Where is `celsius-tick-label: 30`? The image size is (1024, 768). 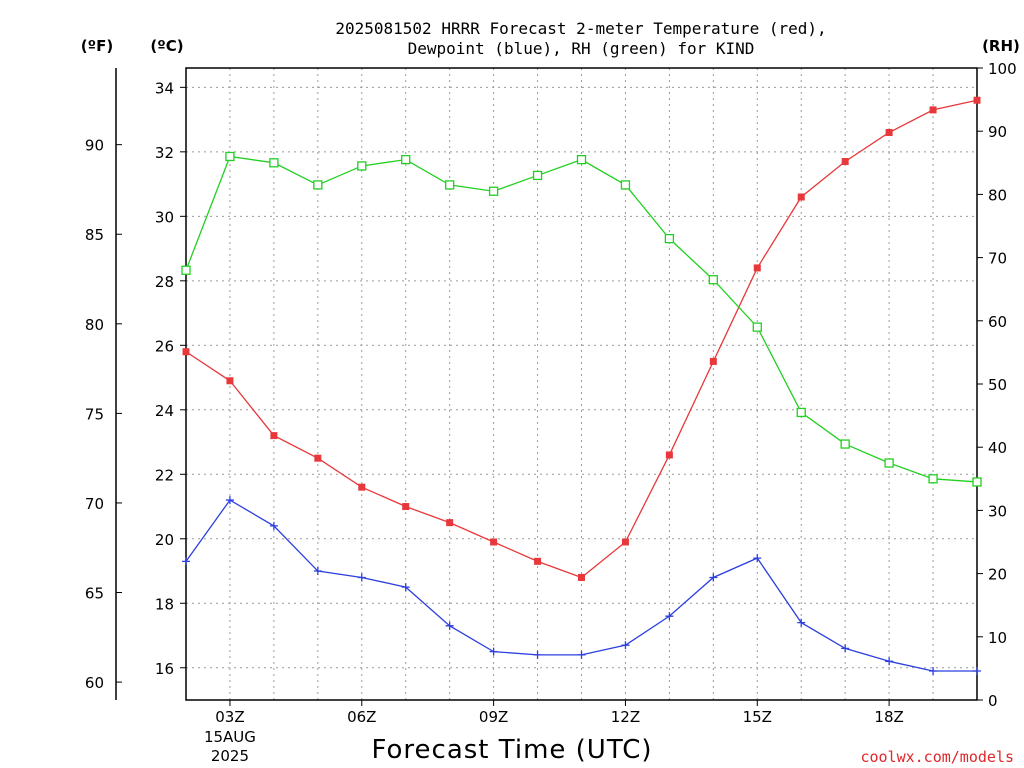 celsius-tick-label: 30 is located at coordinates (164, 217).